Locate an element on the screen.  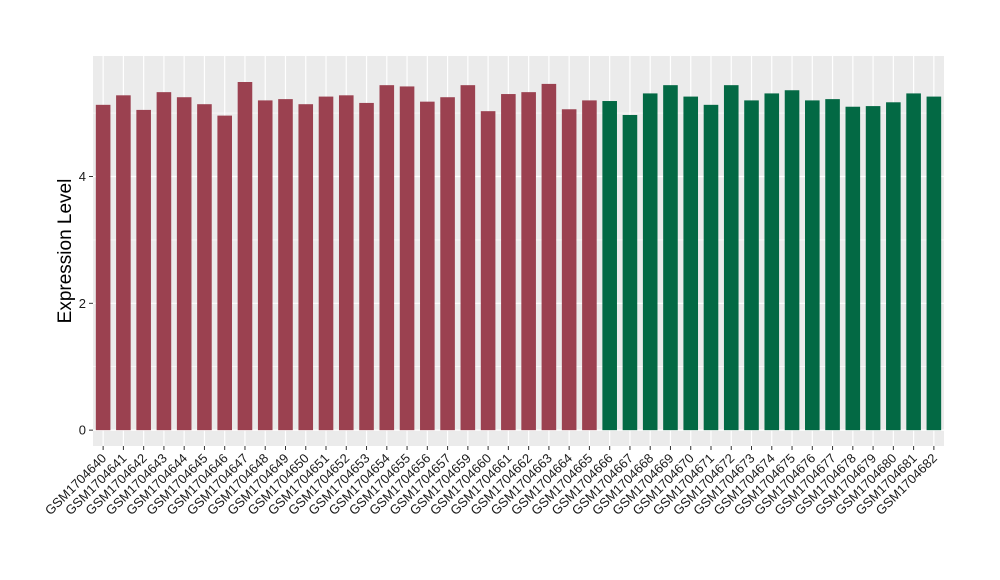
bar-GSM1704649 is located at coordinates (285, 264).